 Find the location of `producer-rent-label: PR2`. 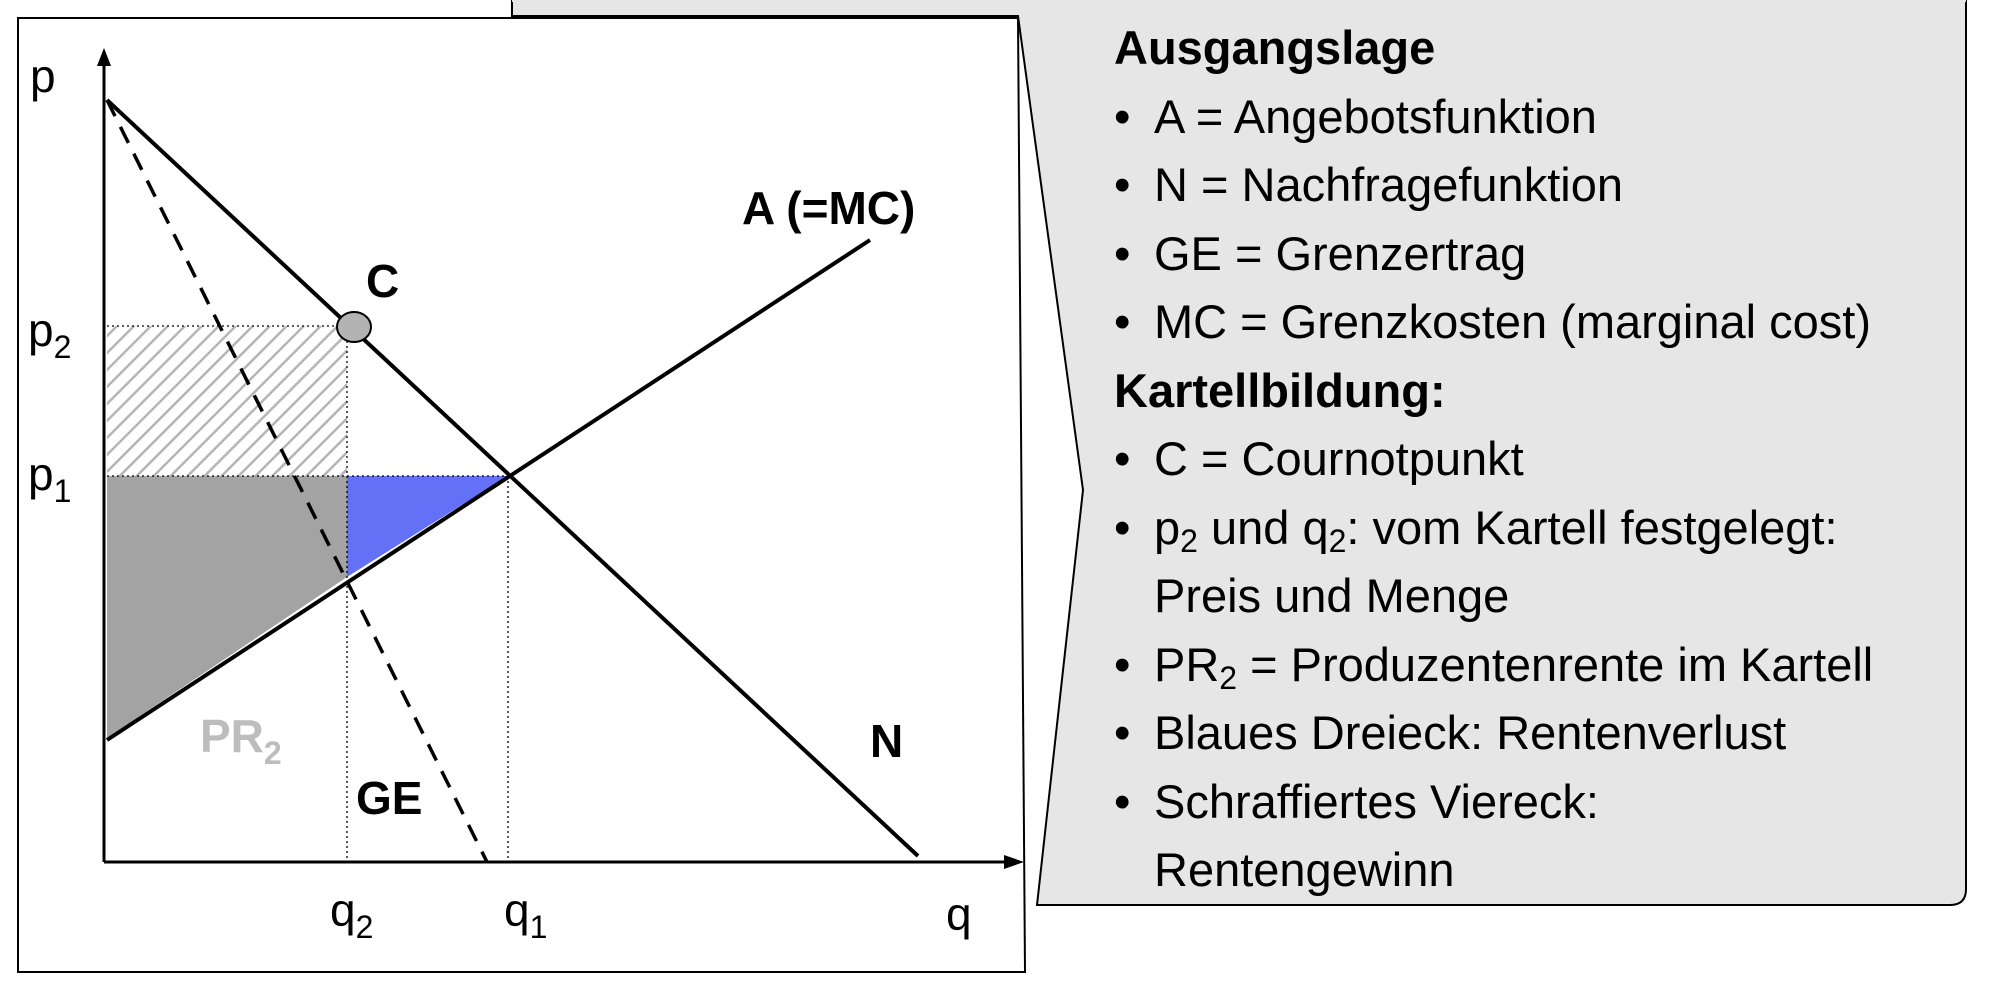

producer-rent-label: PR2 is located at coordinates (241, 740).